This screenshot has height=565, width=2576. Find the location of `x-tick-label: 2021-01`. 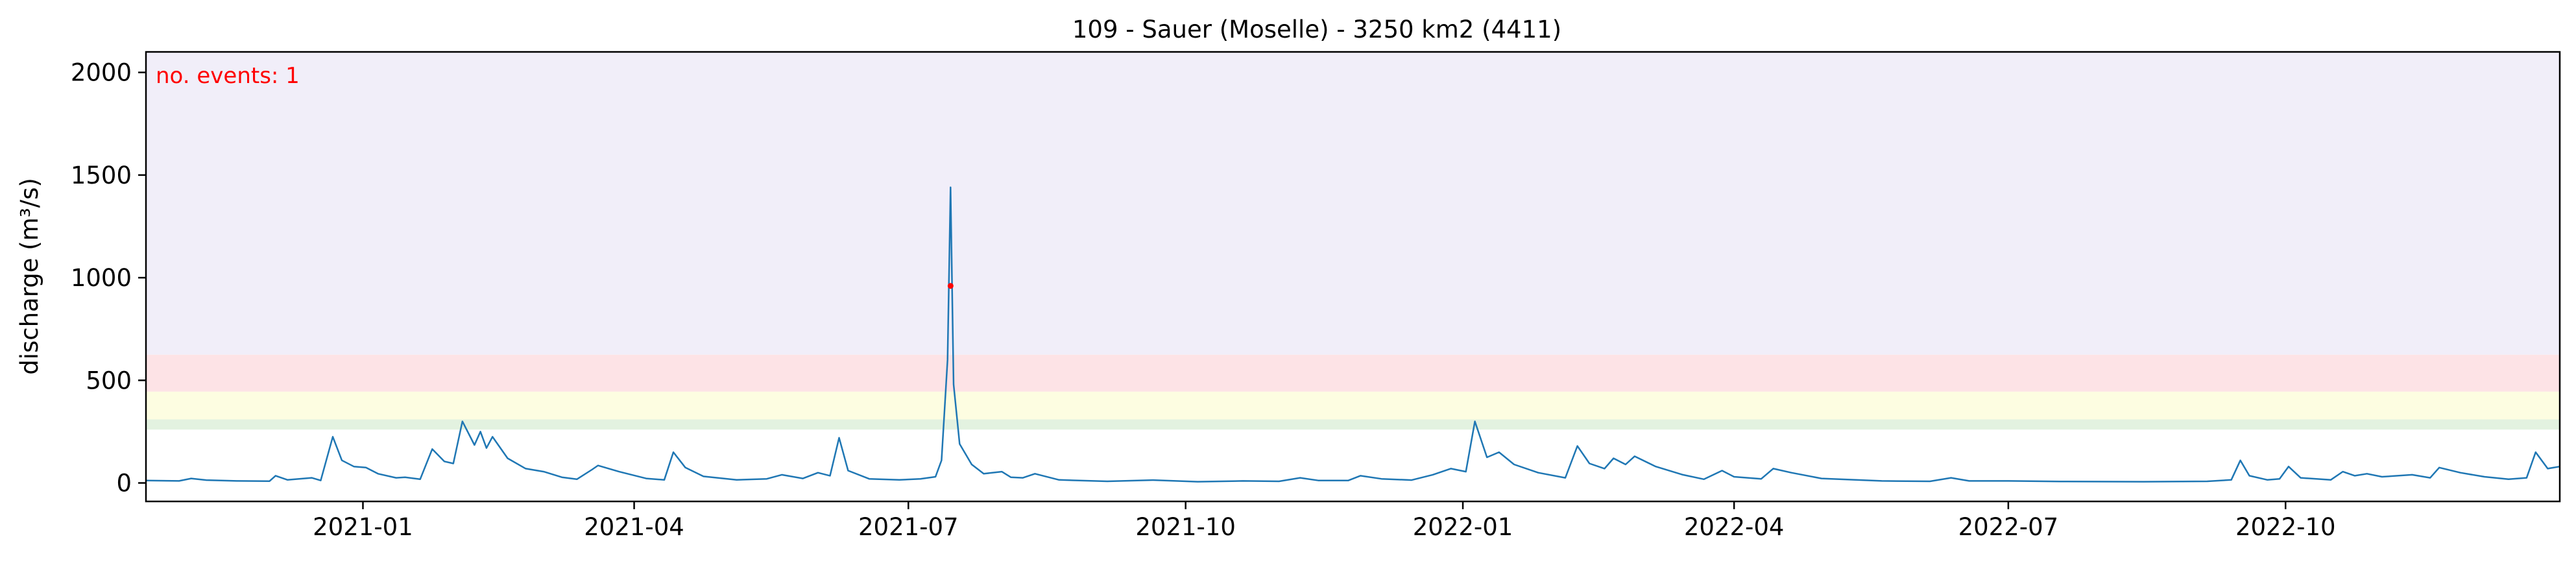

x-tick-label: 2021-01 is located at coordinates (363, 527).